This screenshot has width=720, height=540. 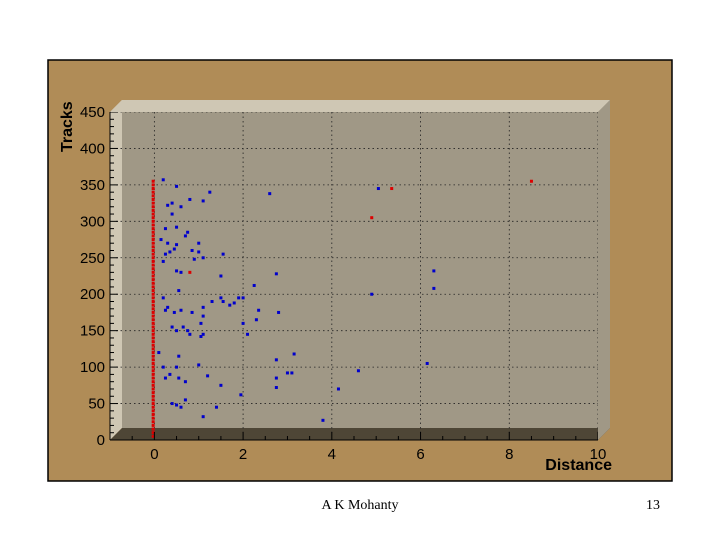 What do you see at coordinates (92, 331) in the screenshot?
I see `y-tick-label: 150` at bounding box center [92, 331].